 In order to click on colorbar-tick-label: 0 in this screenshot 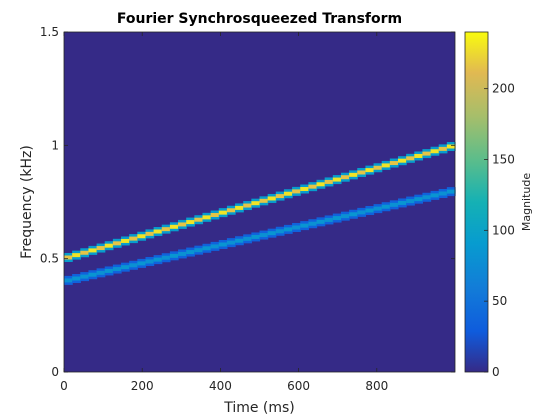, I will do `click(496, 372)`.